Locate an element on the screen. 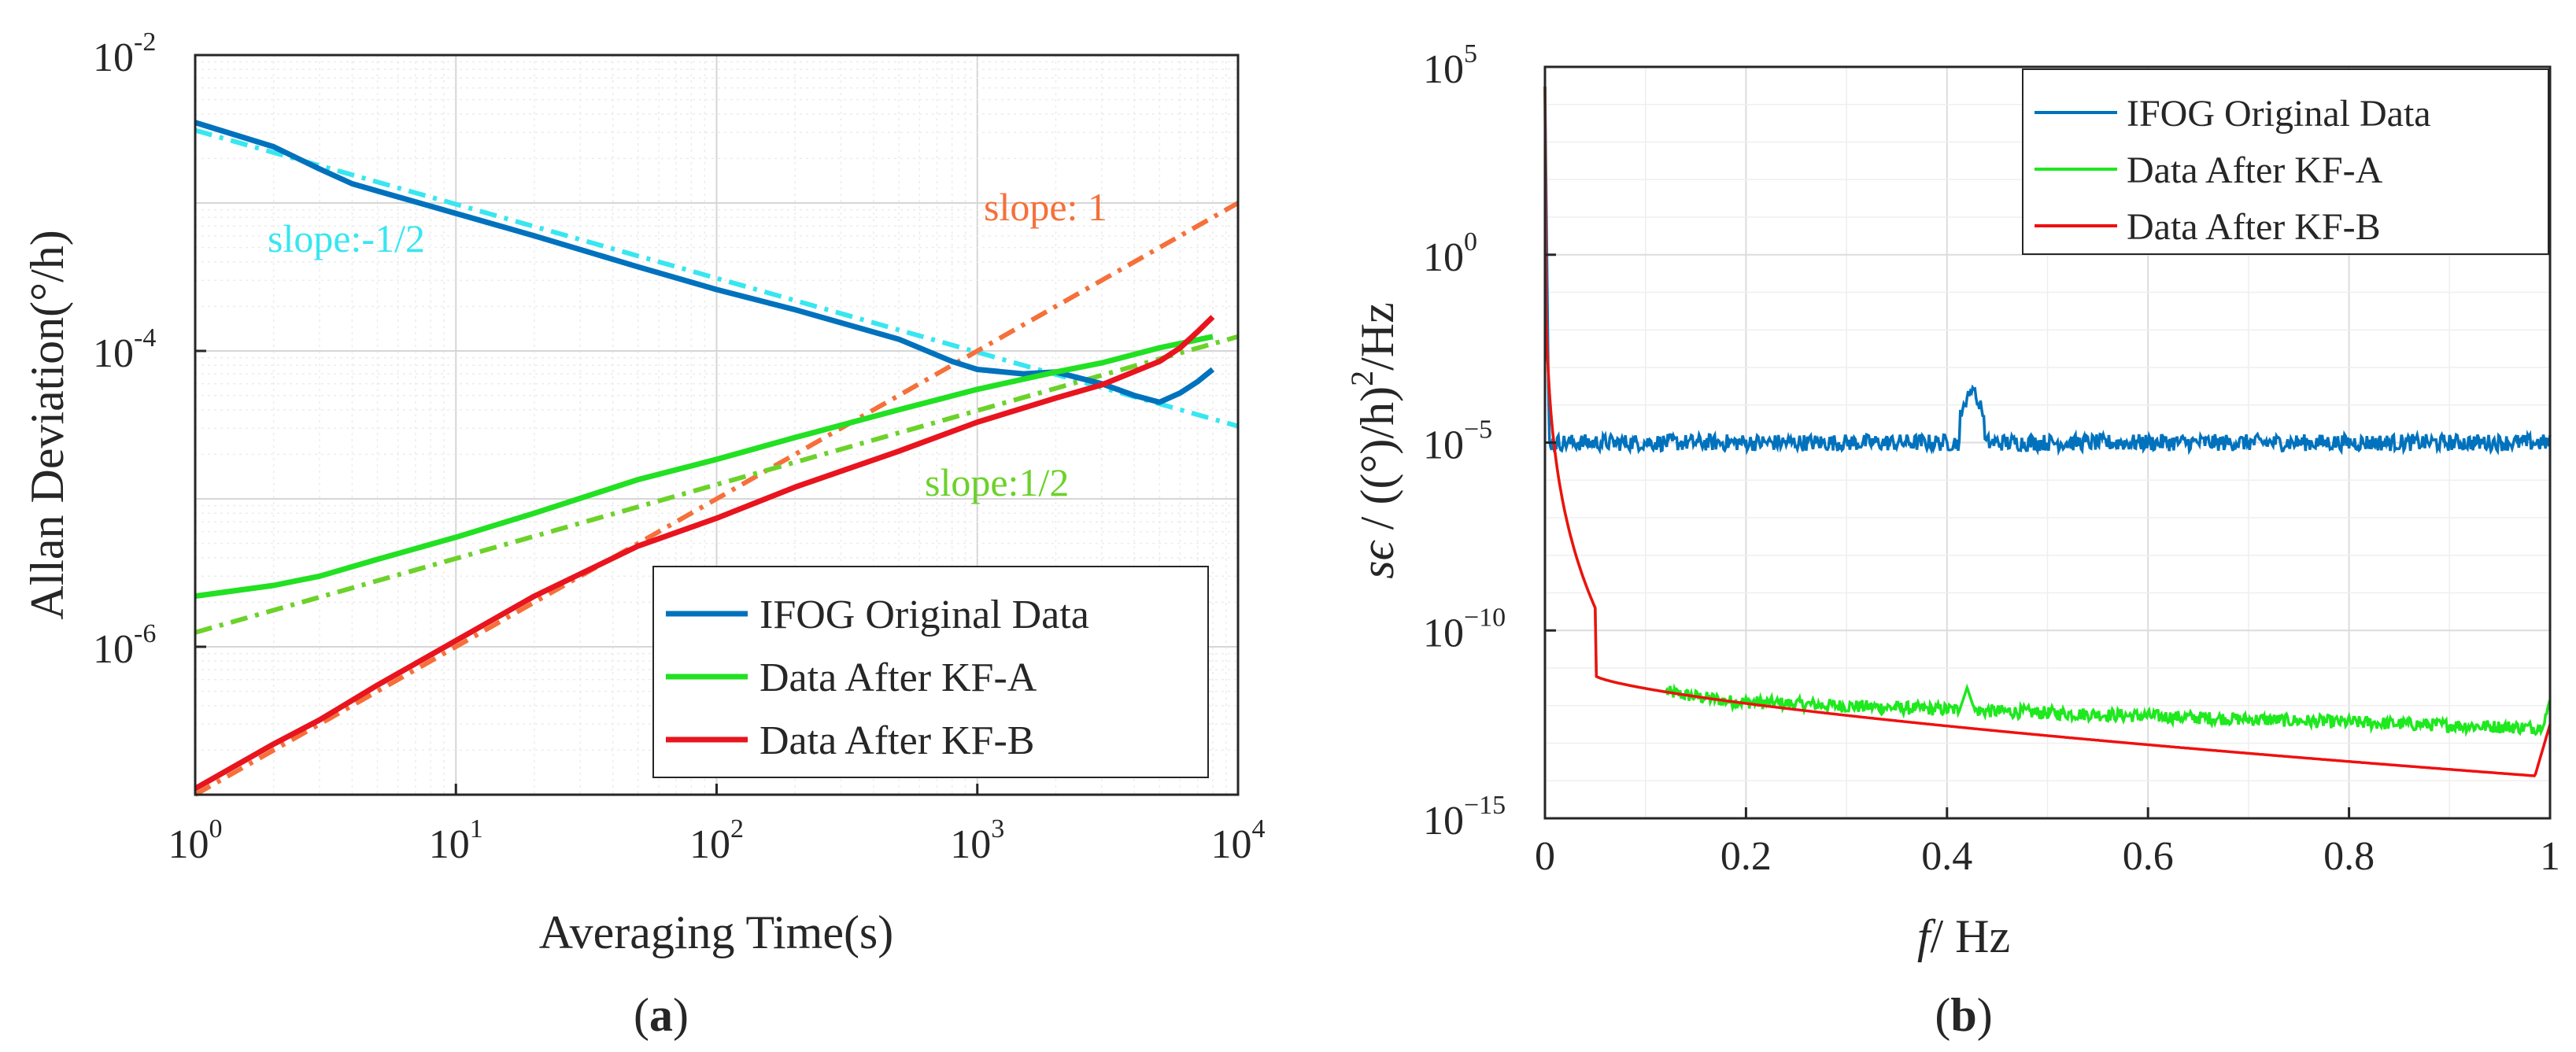 This screenshot has width=2576, height=1052. panel-a-y-axis-label: Allan Deviation(°/h) is located at coordinates (47, 425).